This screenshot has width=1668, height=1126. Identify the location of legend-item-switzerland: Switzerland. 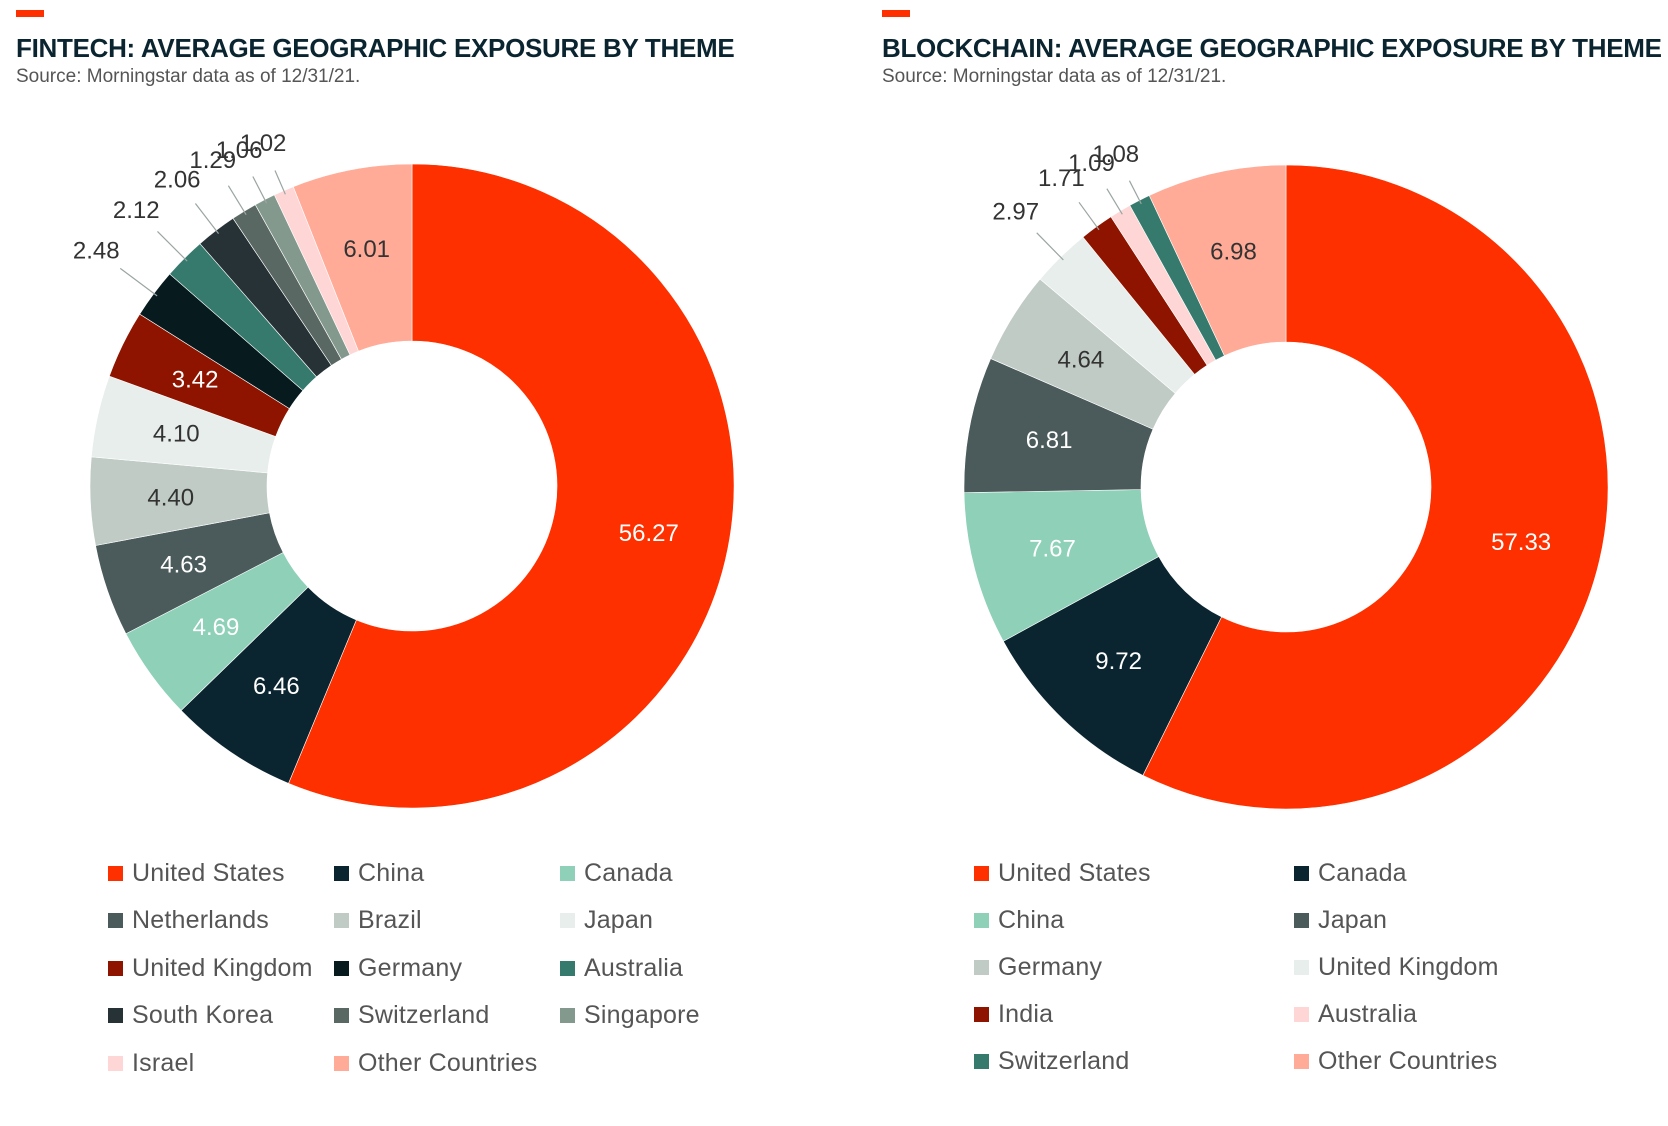
(1051, 1061).